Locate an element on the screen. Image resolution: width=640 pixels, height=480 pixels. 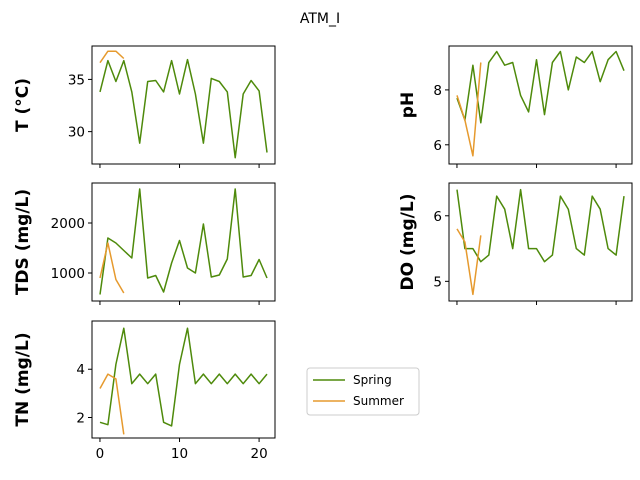
panel-tn: 0 10 20 2 4 TN (mg/L) is located at coordinates (144, 391).